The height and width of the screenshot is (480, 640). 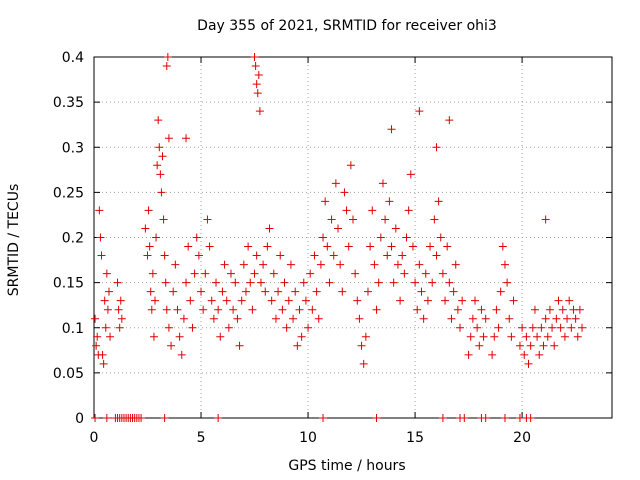 What do you see at coordinates (68, 374) in the screenshot?
I see `y-tick-label: 0.05` at bounding box center [68, 374].